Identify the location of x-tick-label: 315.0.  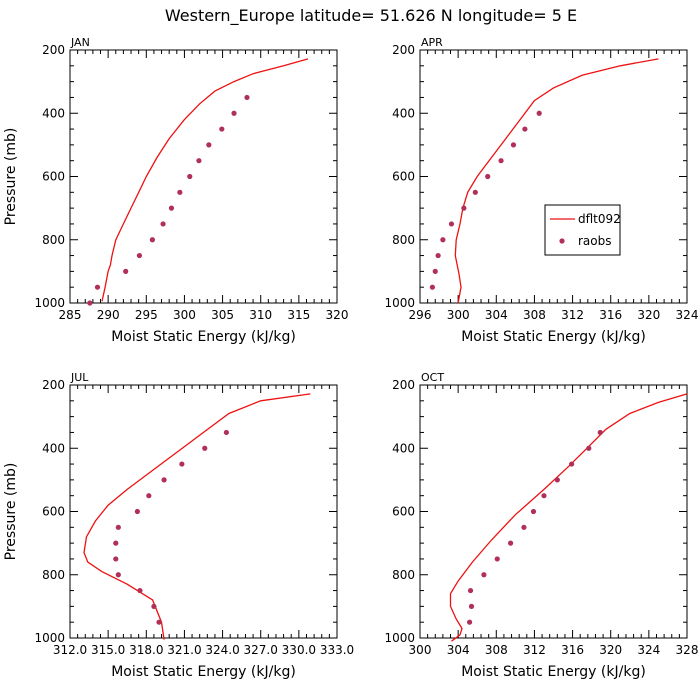
(108, 650).